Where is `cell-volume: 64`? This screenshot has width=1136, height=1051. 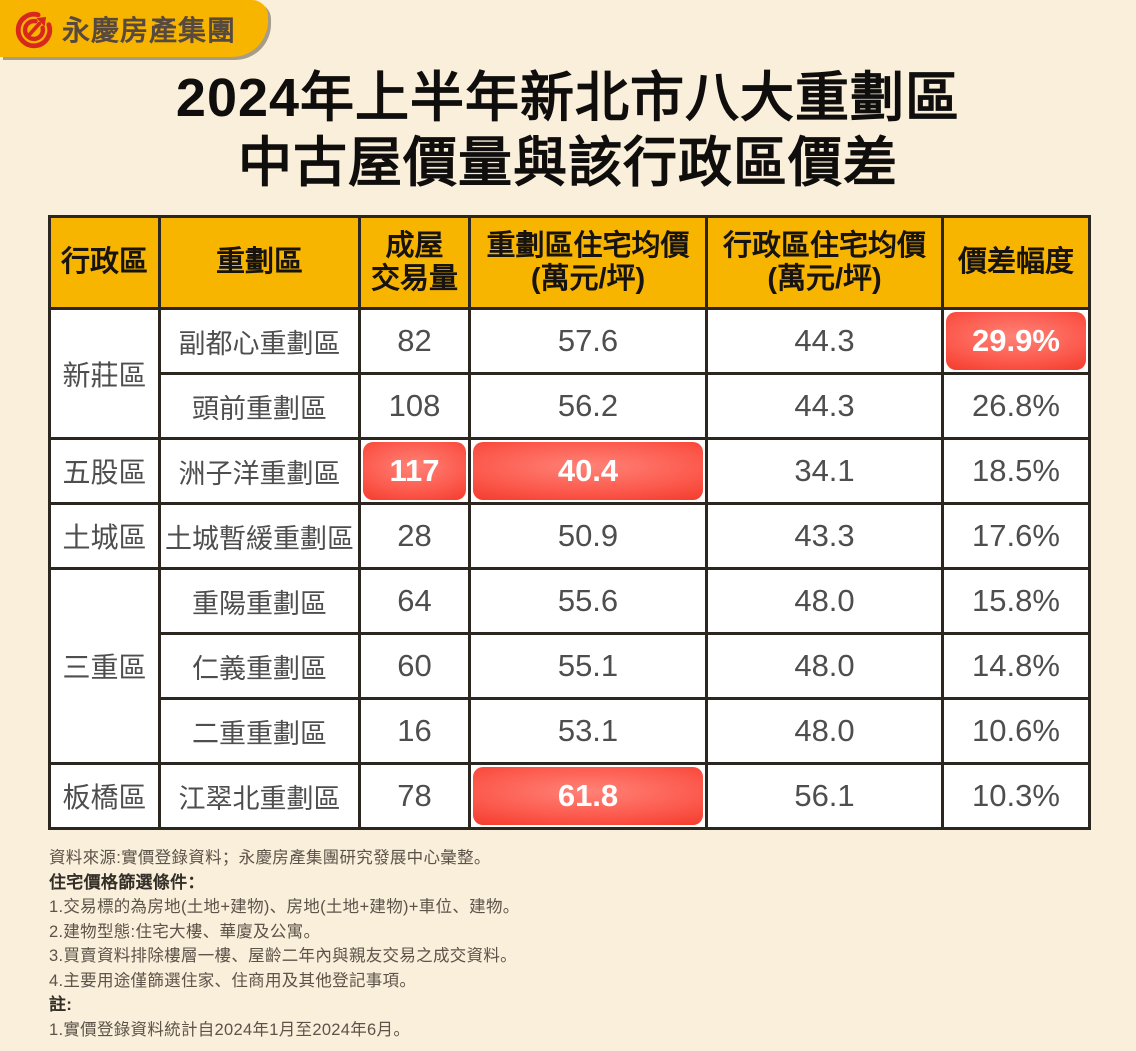 cell-volume: 64 is located at coordinates (414, 601).